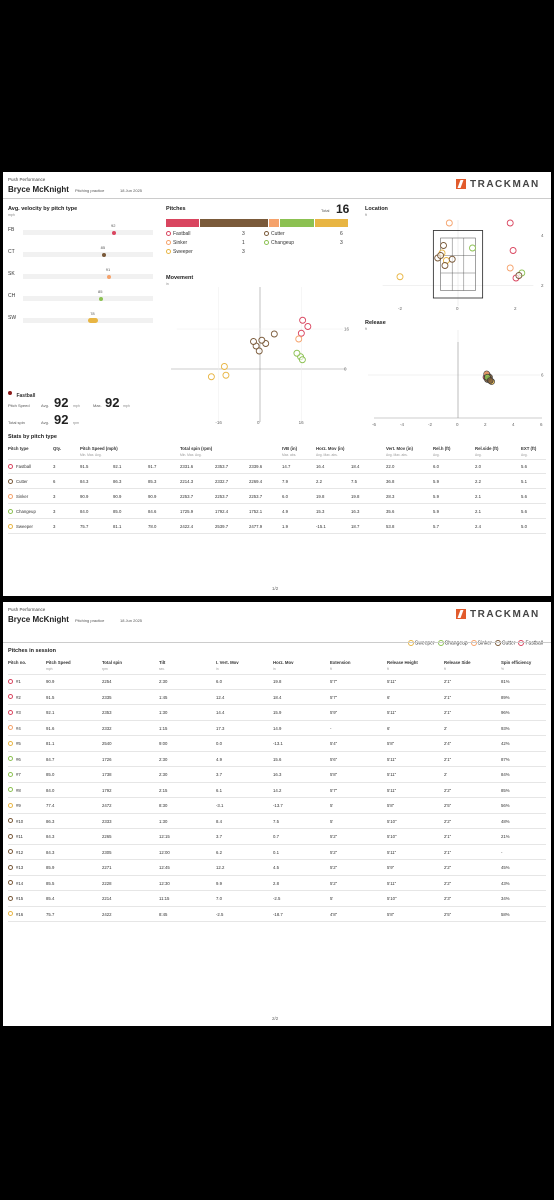  I want to click on avg-velocity-title: Avg. velocity by pitch type, so click(43, 209).